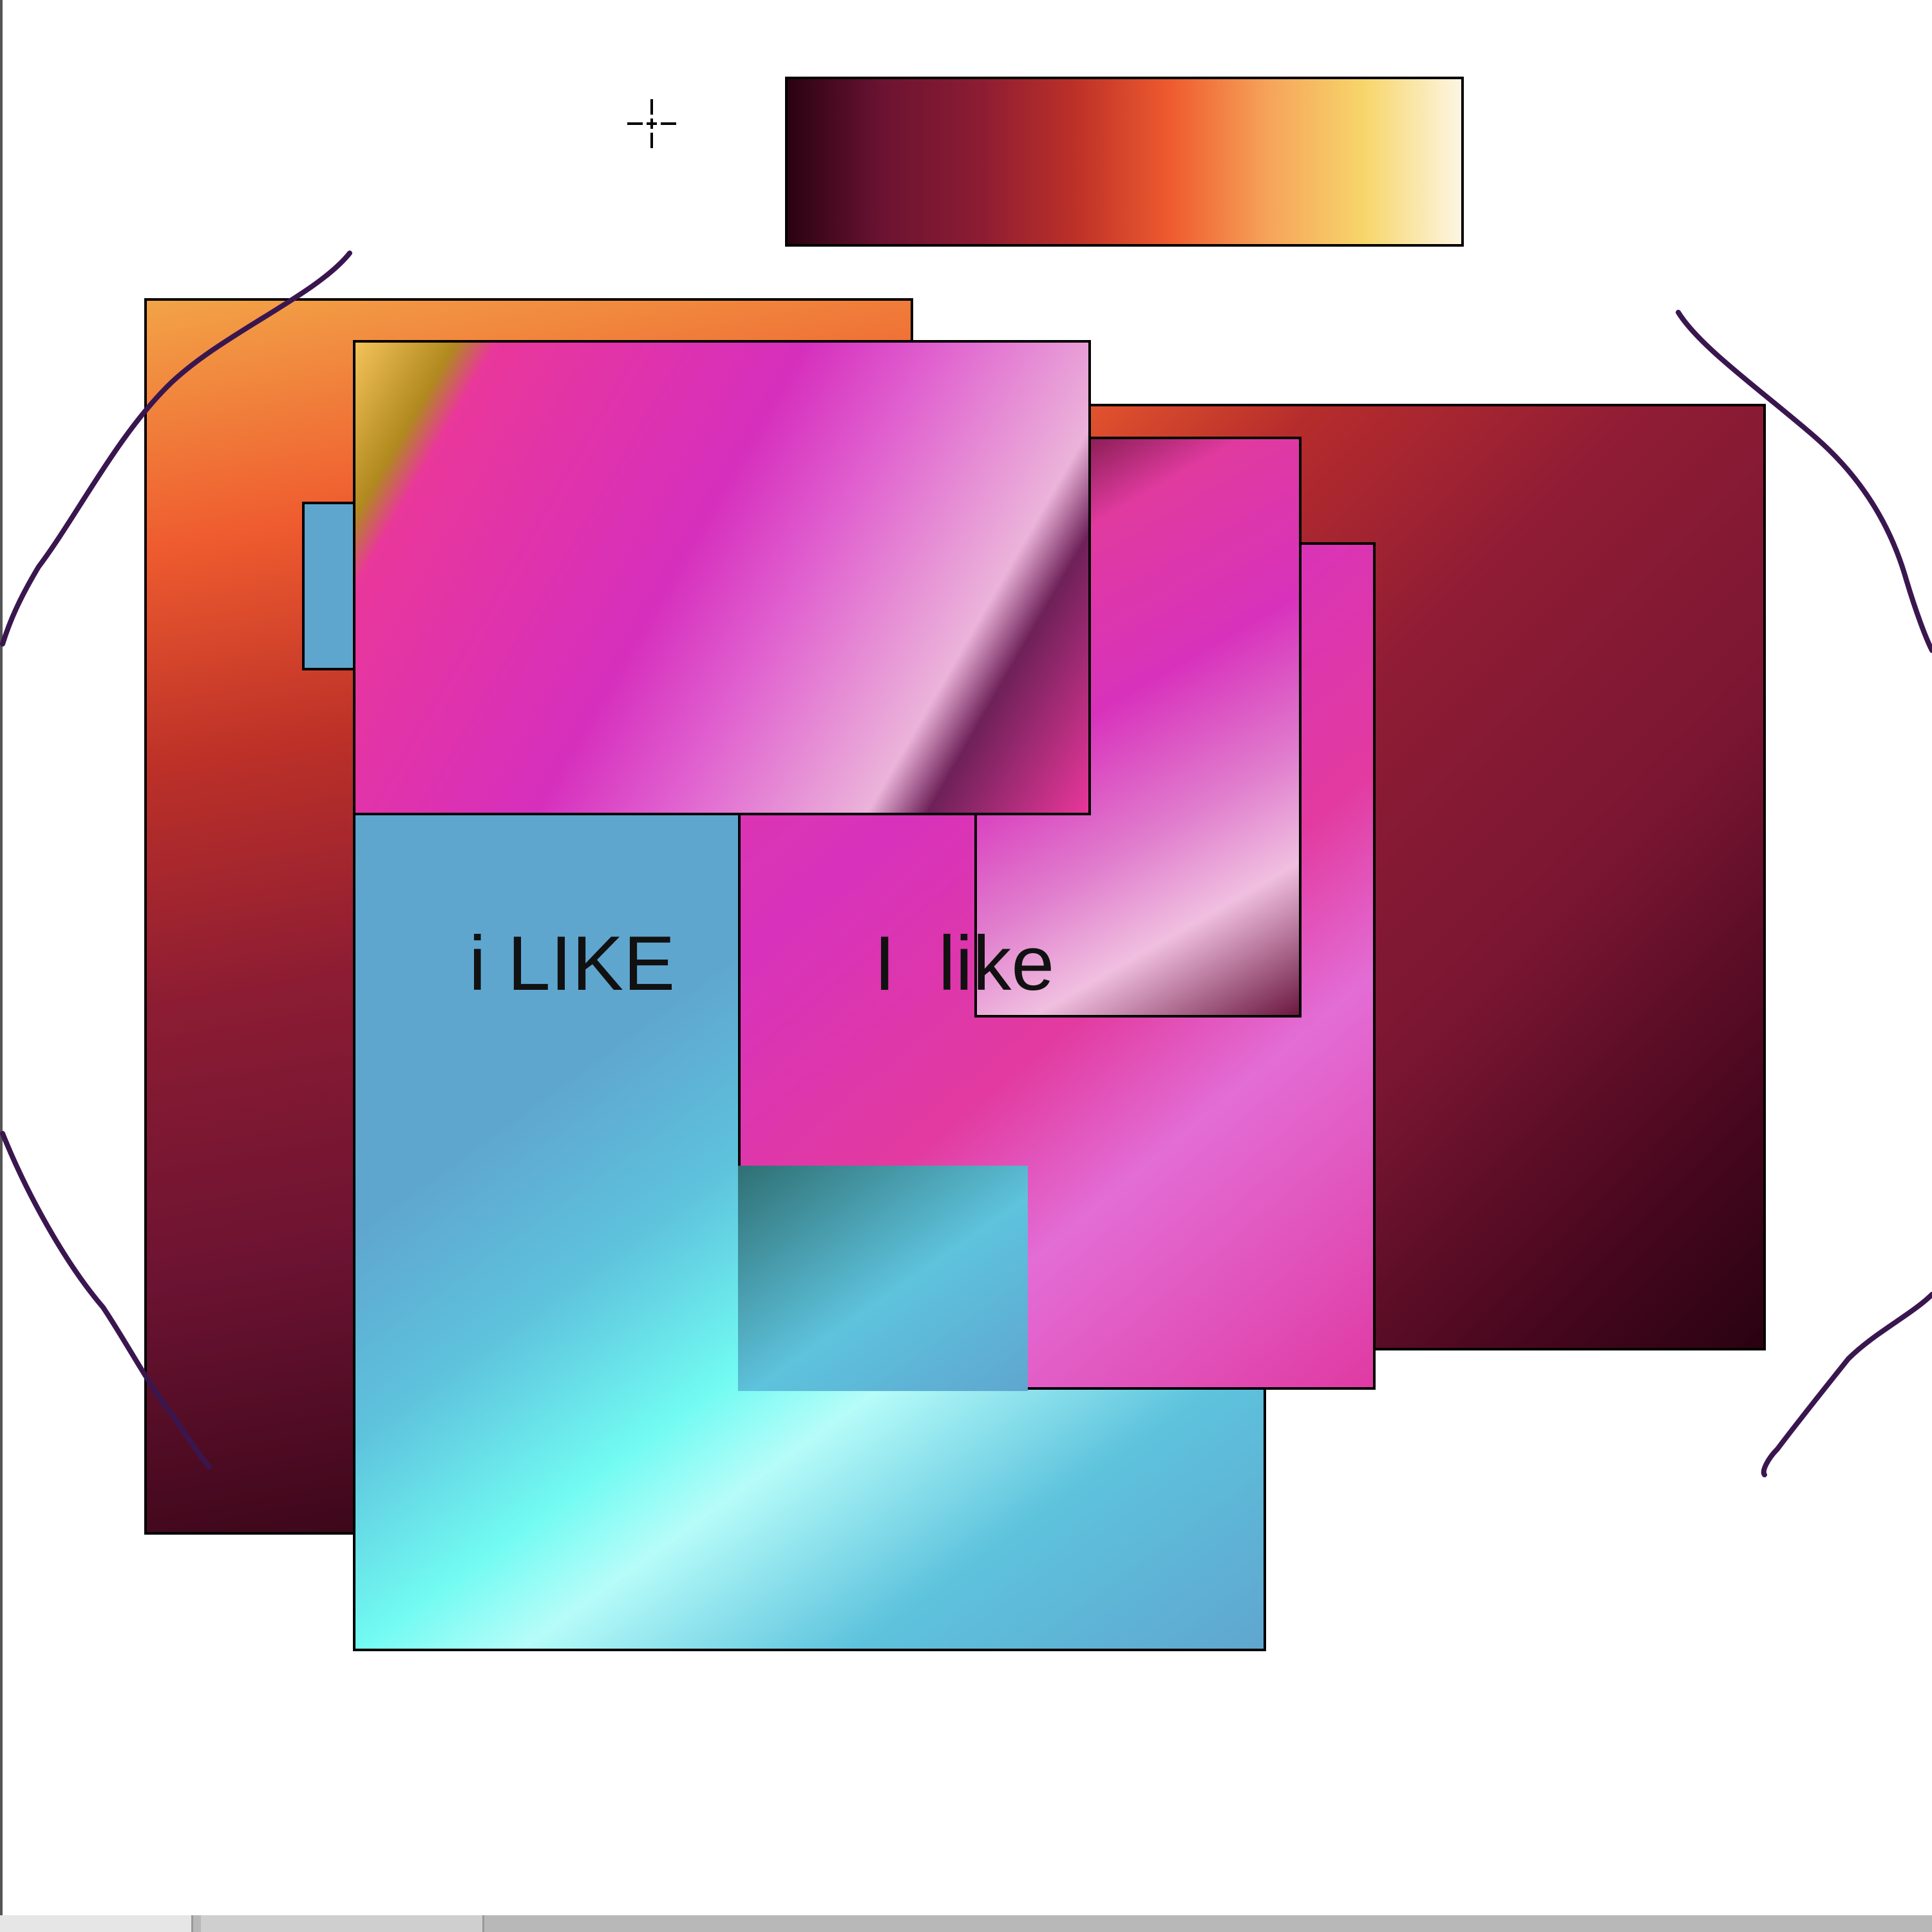  What do you see at coordinates (1847, 1384) in the screenshot?
I see `stroke-right-lower` at bounding box center [1847, 1384].